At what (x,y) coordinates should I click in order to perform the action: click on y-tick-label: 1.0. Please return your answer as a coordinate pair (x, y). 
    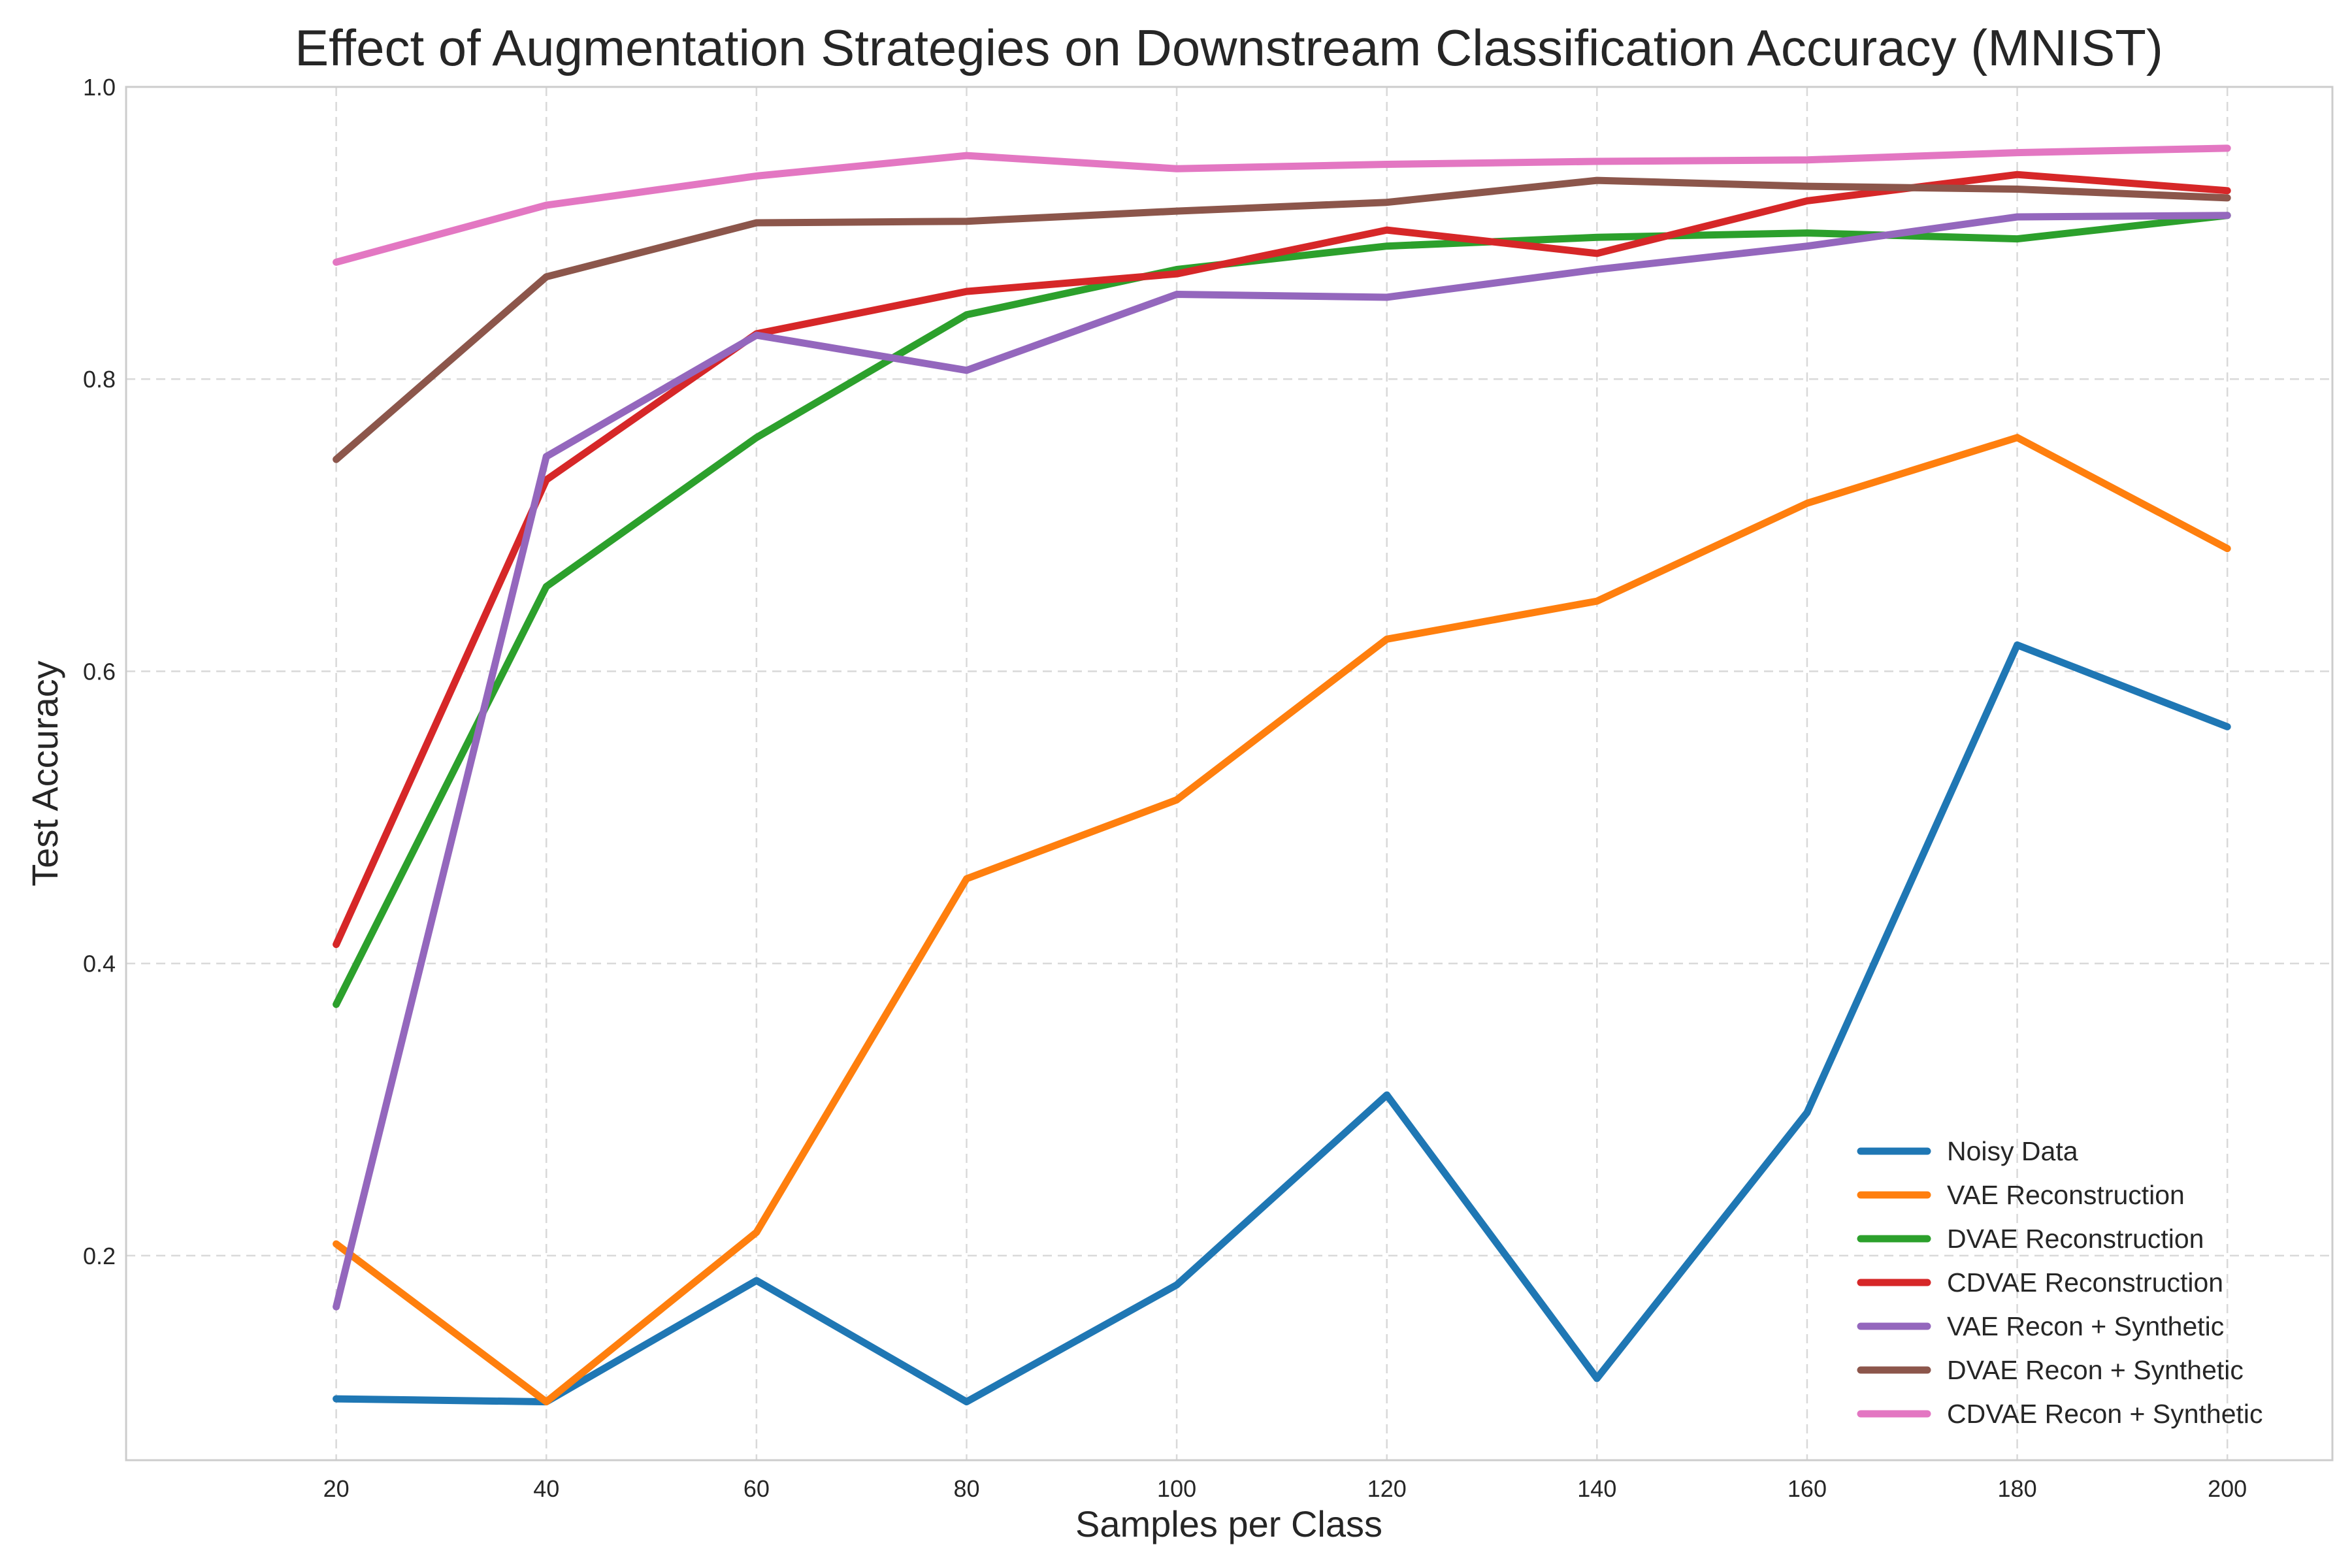
    Looking at the image, I should click on (99, 87).